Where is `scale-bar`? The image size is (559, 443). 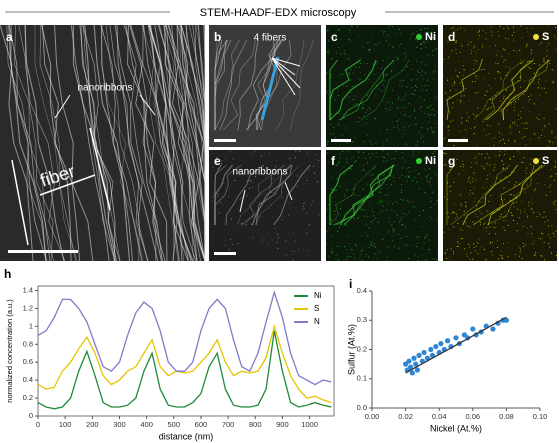 scale-bar is located at coordinates (43, 251).